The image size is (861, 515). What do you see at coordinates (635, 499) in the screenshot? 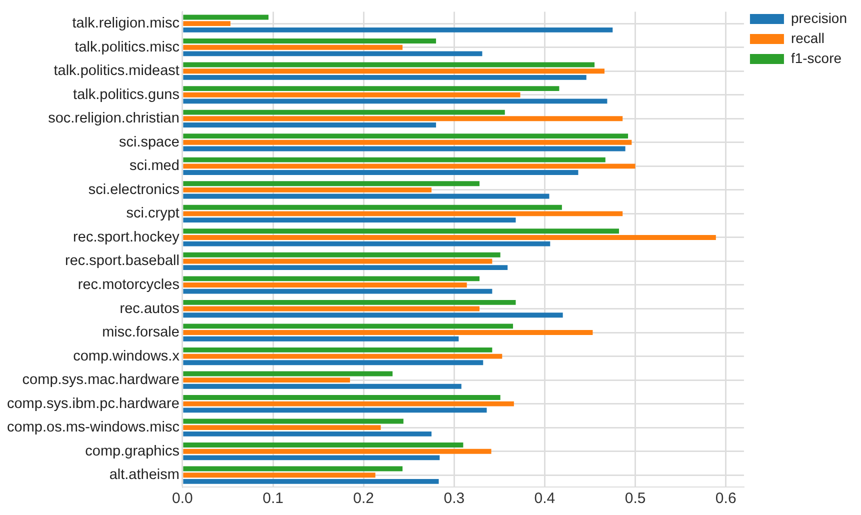
I see `x-tick-label: 0.5` at bounding box center [635, 499].